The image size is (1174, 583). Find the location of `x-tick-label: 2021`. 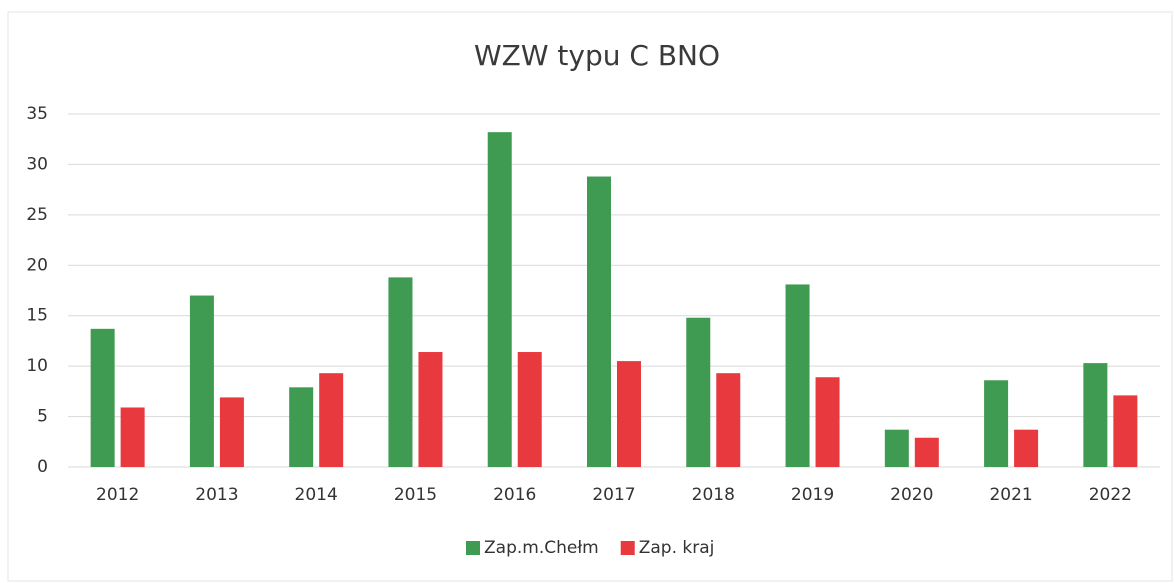

x-tick-label: 2021 is located at coordinates (1010, 495).